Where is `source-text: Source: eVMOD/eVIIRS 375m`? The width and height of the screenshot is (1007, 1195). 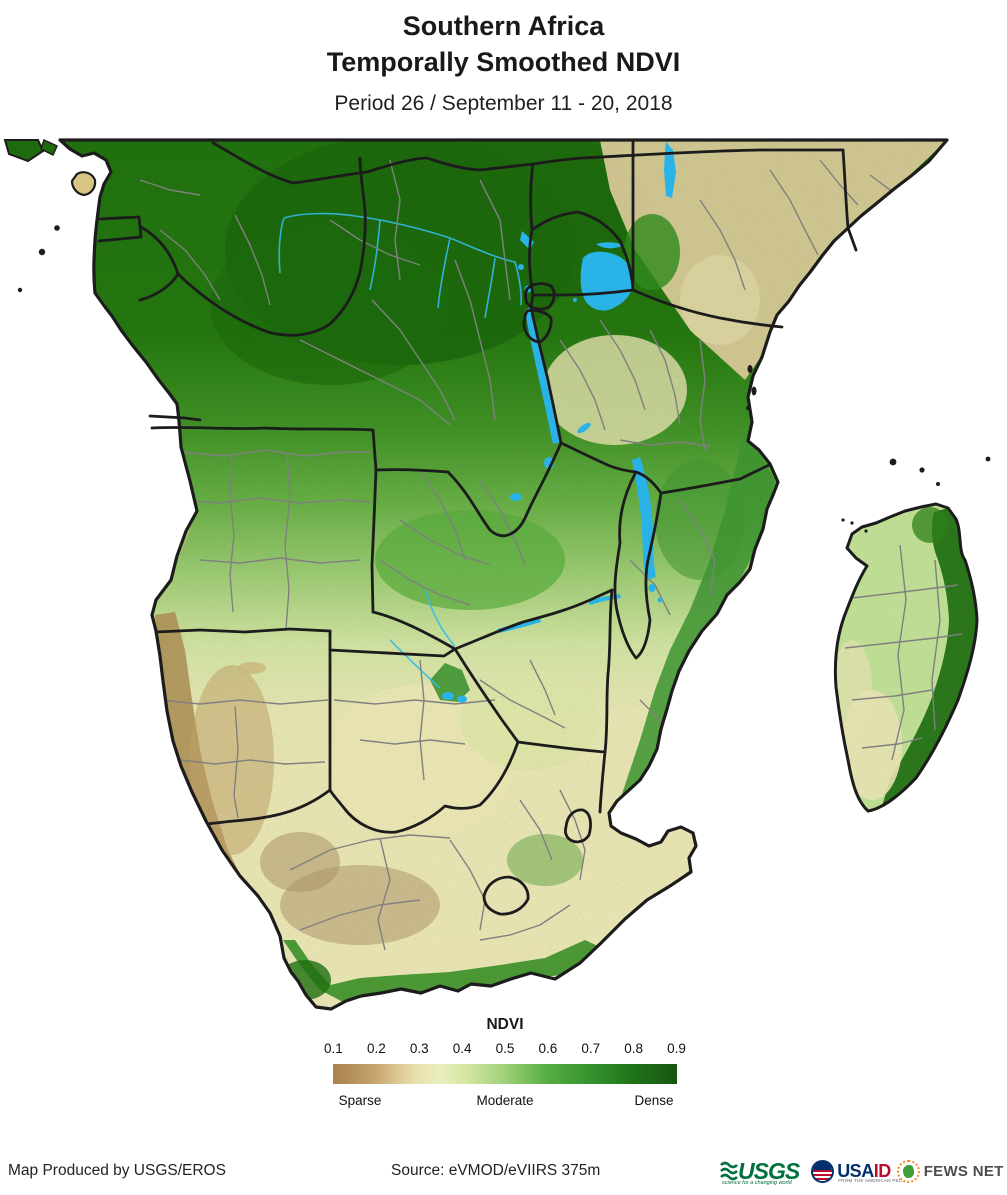 source-text: Source: eVMOD/eVIIRS 375m is located at coordinates (496, 1170).